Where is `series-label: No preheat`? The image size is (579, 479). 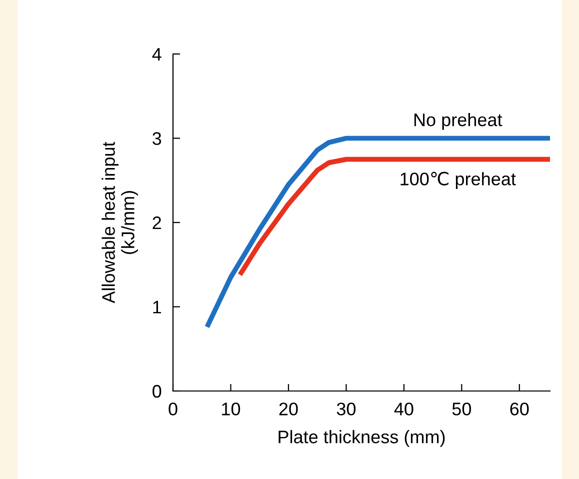
series-label: No preheat is located at coordinates (458, 121).